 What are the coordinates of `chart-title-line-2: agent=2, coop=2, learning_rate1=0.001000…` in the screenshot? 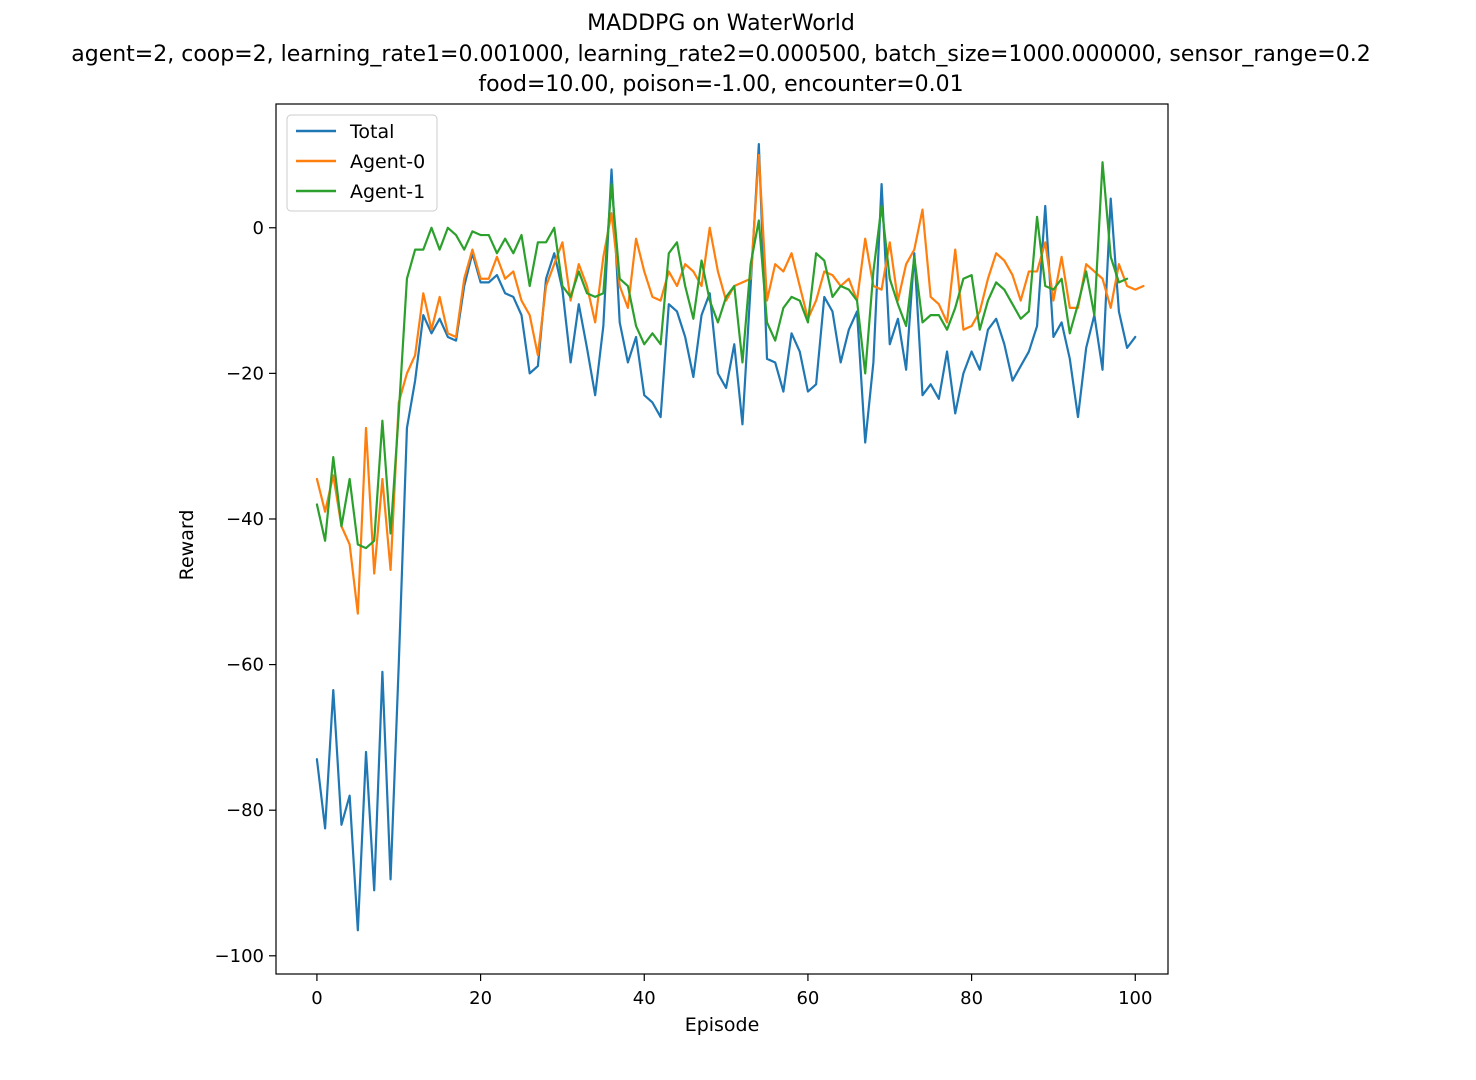 It's located at (720, 54).